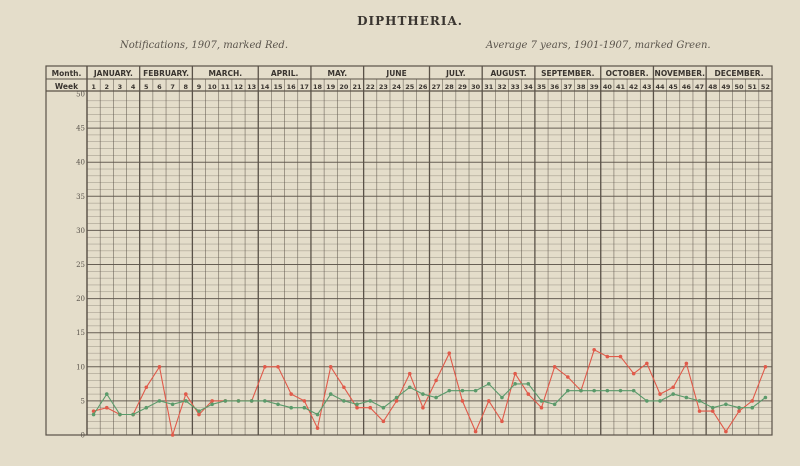 This screenshot has width=800, height=466. I want to click on week-tick-label: 42, so click(633, 87).